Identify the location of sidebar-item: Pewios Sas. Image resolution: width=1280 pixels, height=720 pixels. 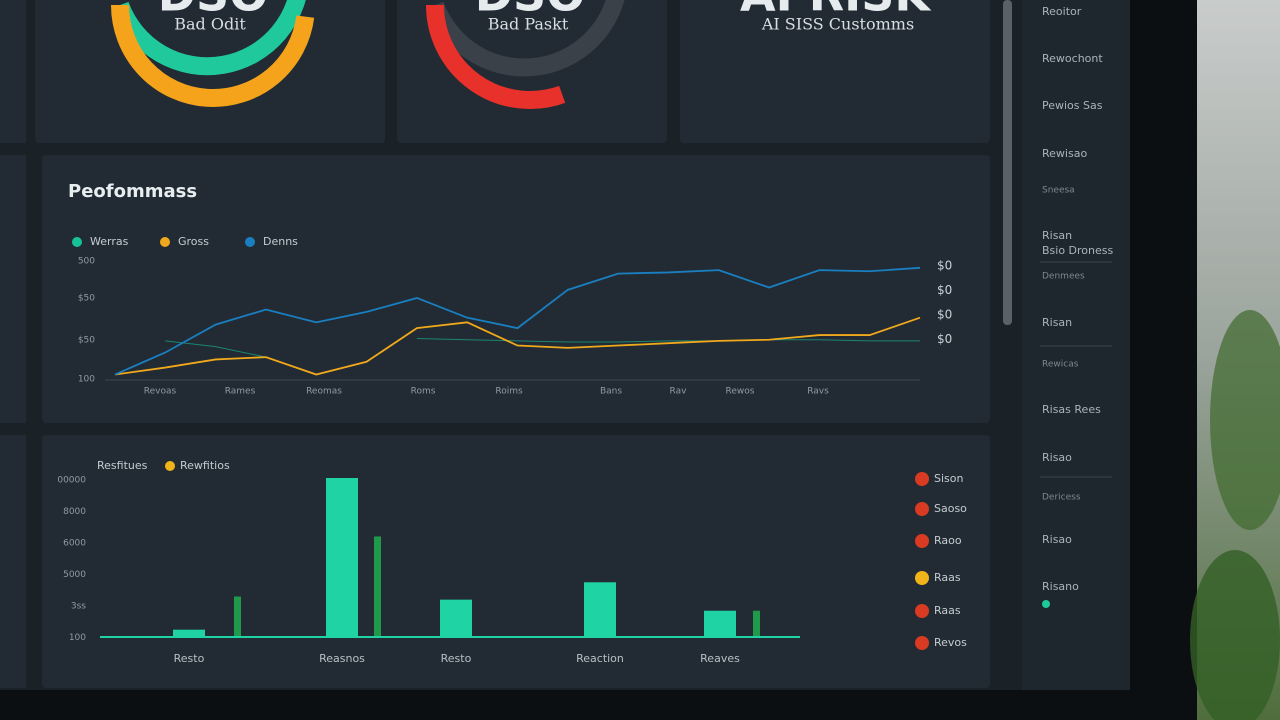
(1072, 105).